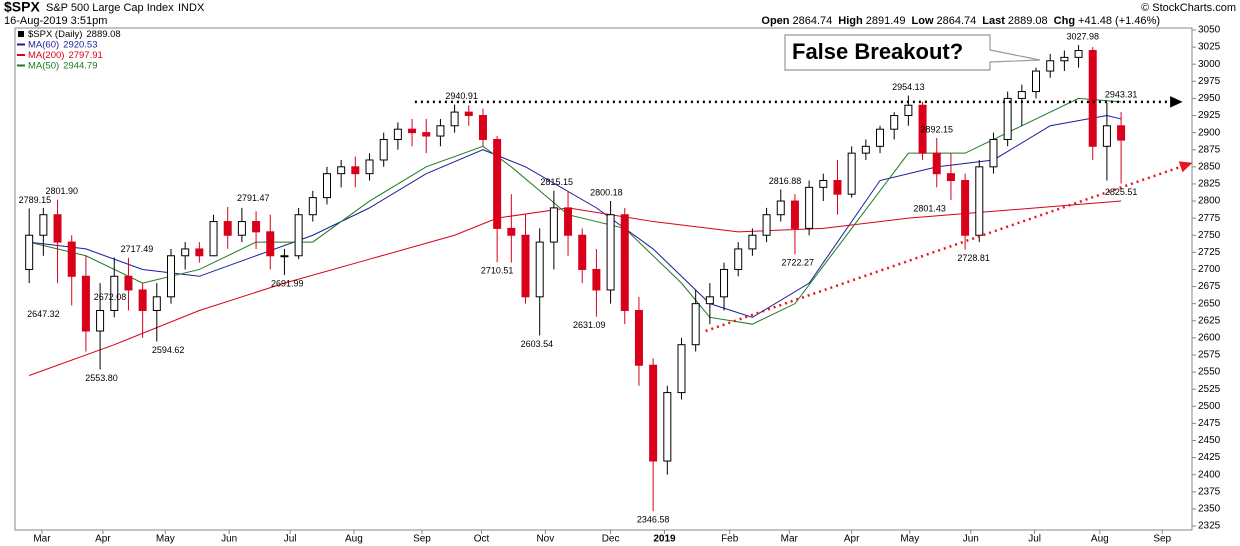 The width and height of the screenshot is (1240, 546). I want to click on y-tick-label: 2475, so click(1209, 423).